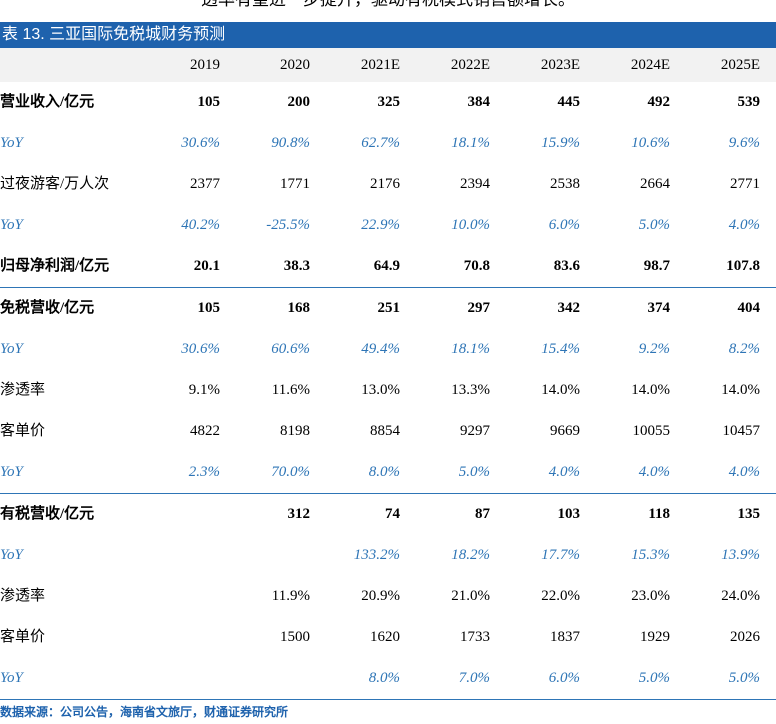 The image size is (776, 724). Describe the element at coordinates (295, 637) in the screenshot. I see `table-cell: 1500` at that location.